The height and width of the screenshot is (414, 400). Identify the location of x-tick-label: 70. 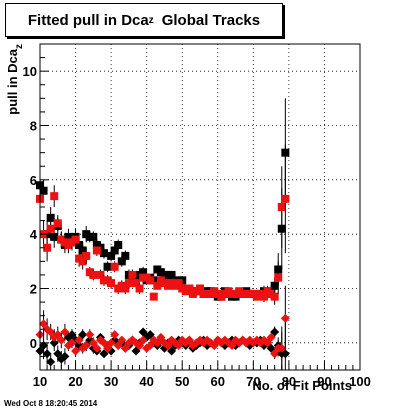
(253, 381).